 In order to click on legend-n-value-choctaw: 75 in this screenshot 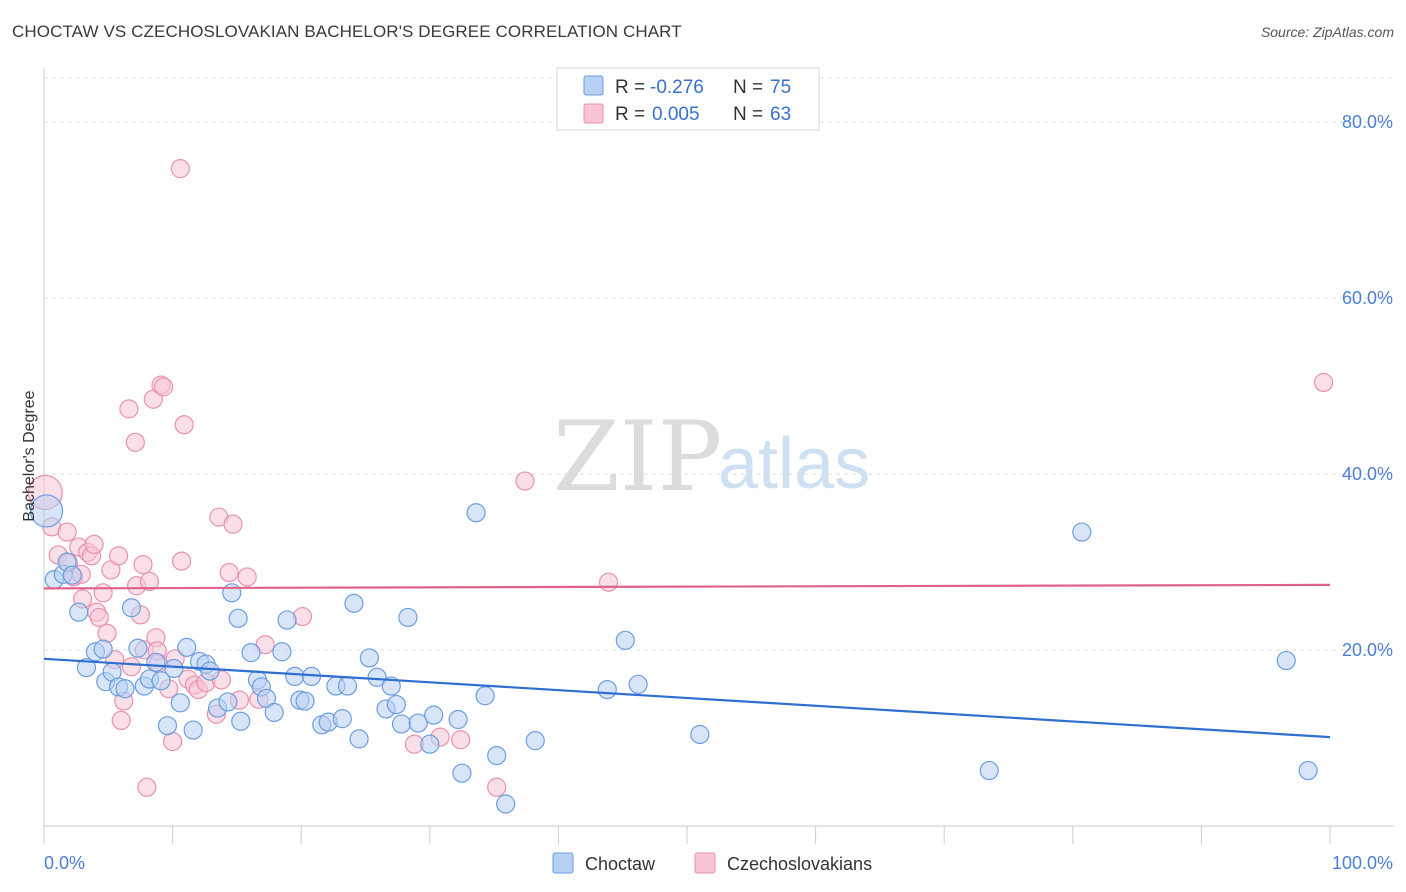, I will do `click(780, 87)`.